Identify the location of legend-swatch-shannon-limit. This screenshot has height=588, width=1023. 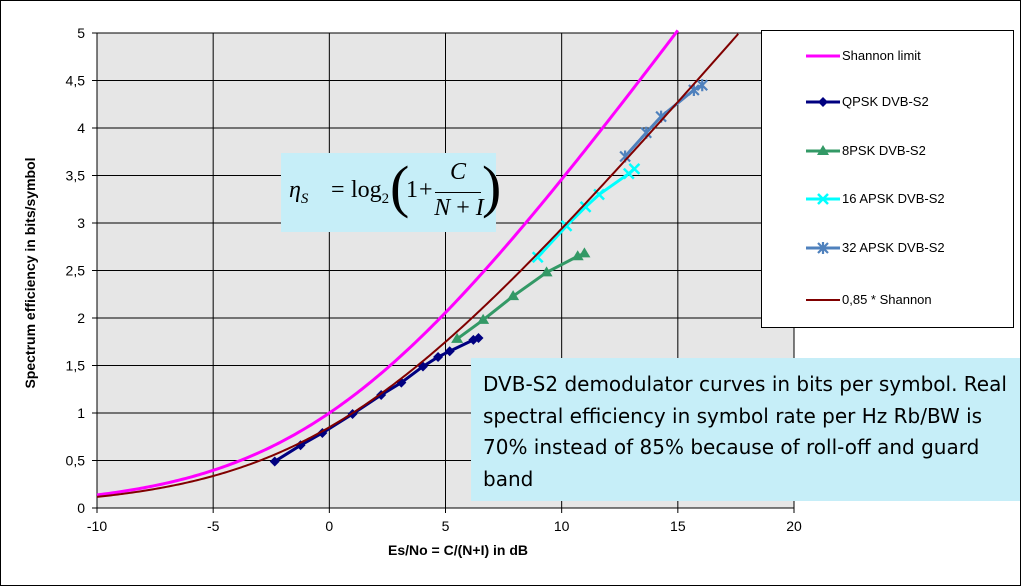
(823, 56).